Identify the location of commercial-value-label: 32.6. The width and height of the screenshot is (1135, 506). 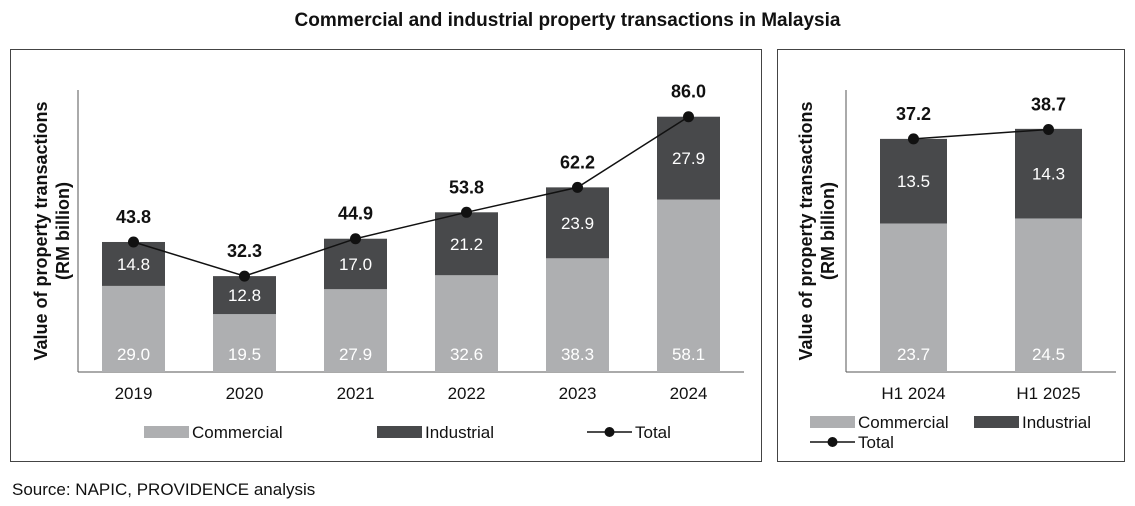
(466, 354).